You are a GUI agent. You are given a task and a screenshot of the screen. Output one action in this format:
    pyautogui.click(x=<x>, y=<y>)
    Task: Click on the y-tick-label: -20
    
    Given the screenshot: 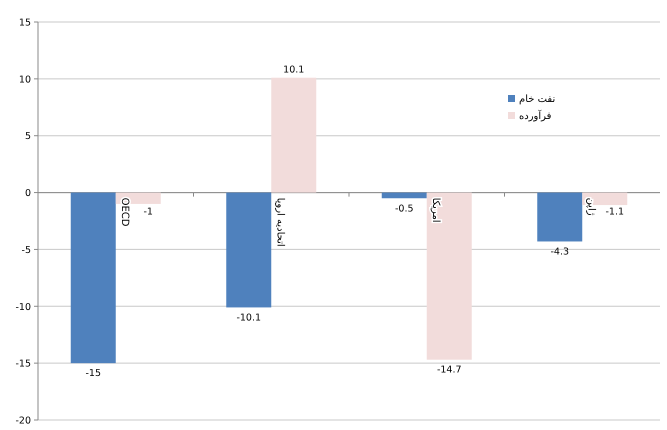 What is the action you would take?
    pyautogui.click(x=23, y=421)
    